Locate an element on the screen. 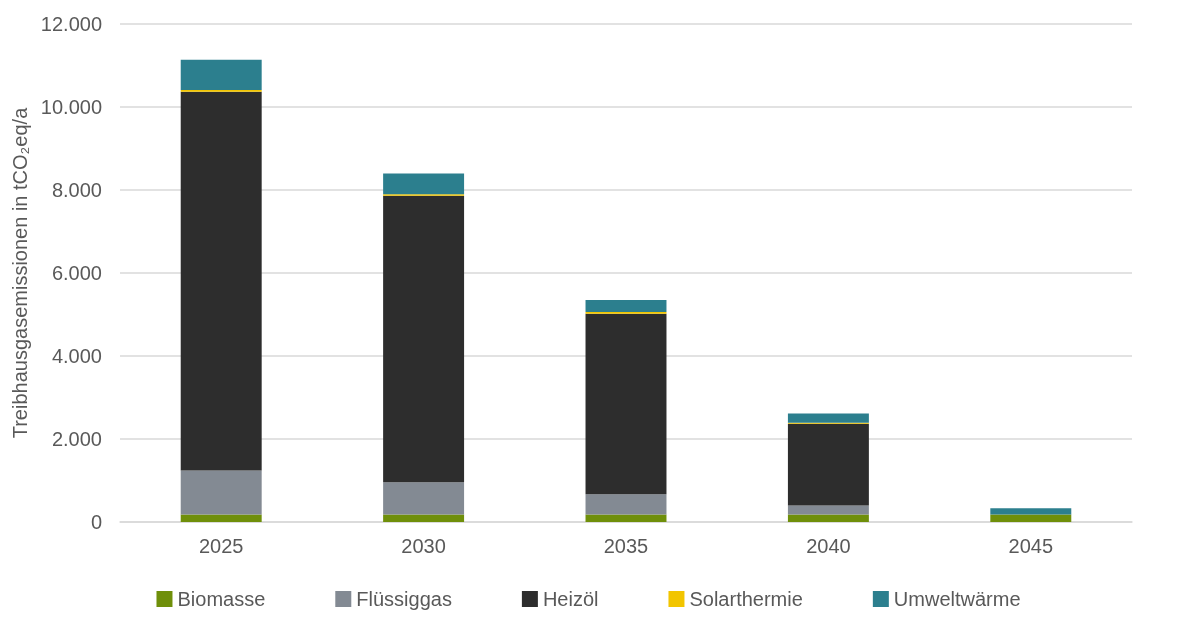  y-tick-label: 8.000 is located at coordinates (76, 190).